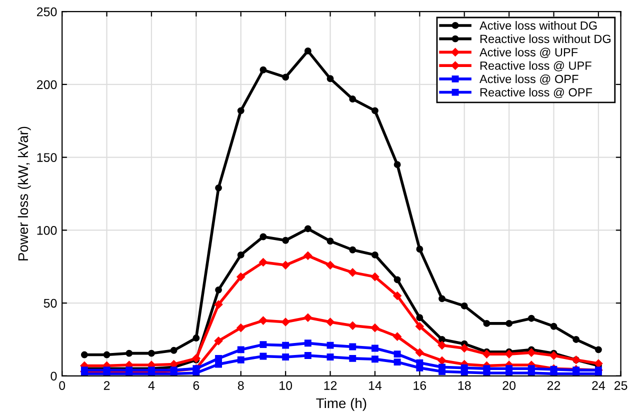 Image resolution: width=640 pixels, height=414 pixels. Describe the element at coordinates (47, 157) in the screenshot. I see `y-tick-label: 150` at that location.